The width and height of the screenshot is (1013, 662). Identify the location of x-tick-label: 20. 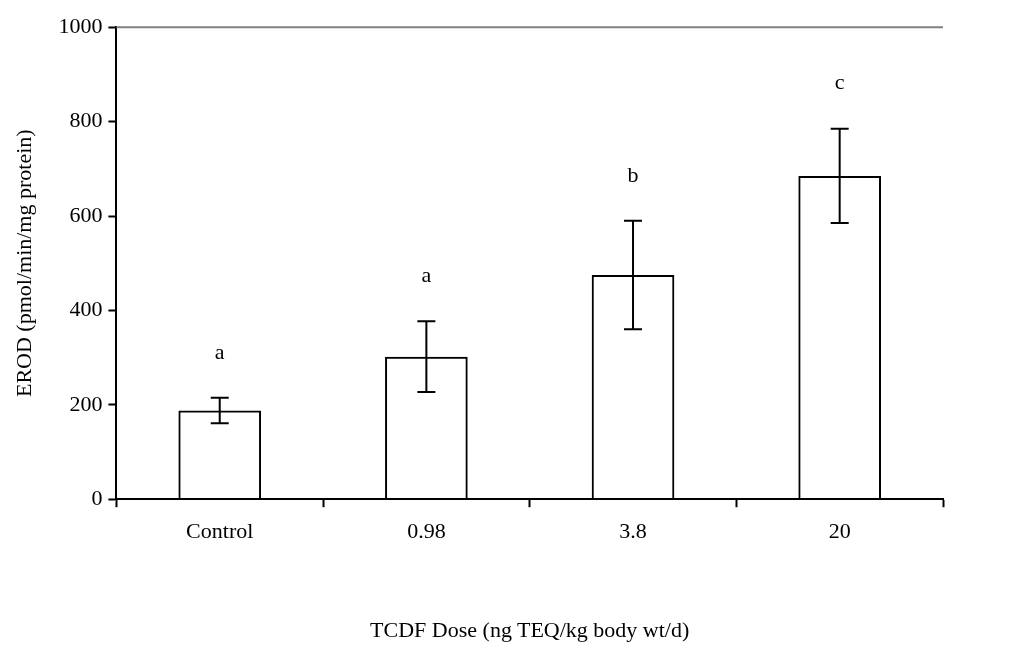
(839, 531).